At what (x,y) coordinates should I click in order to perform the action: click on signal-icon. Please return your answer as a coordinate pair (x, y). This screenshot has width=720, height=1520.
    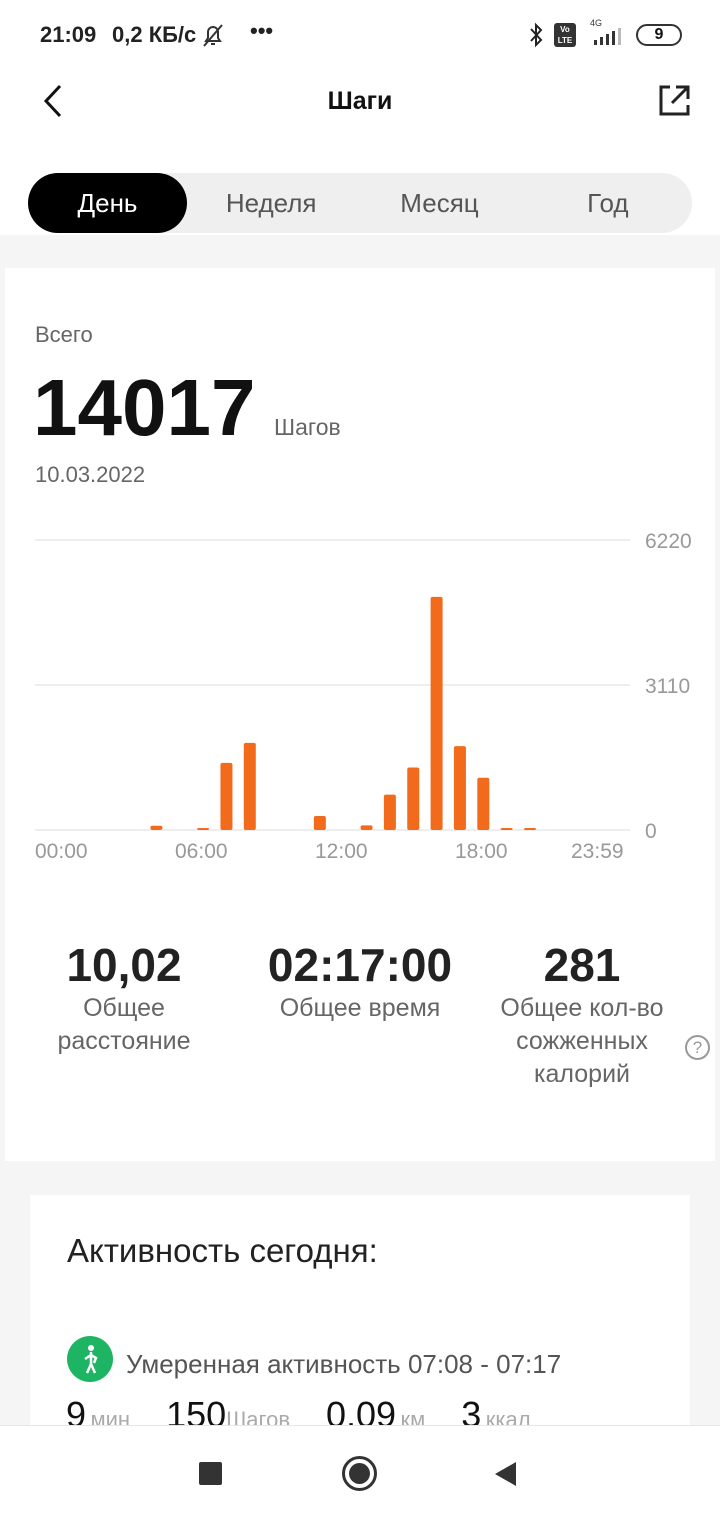
    Looking at the image, I should click on (607, 36).